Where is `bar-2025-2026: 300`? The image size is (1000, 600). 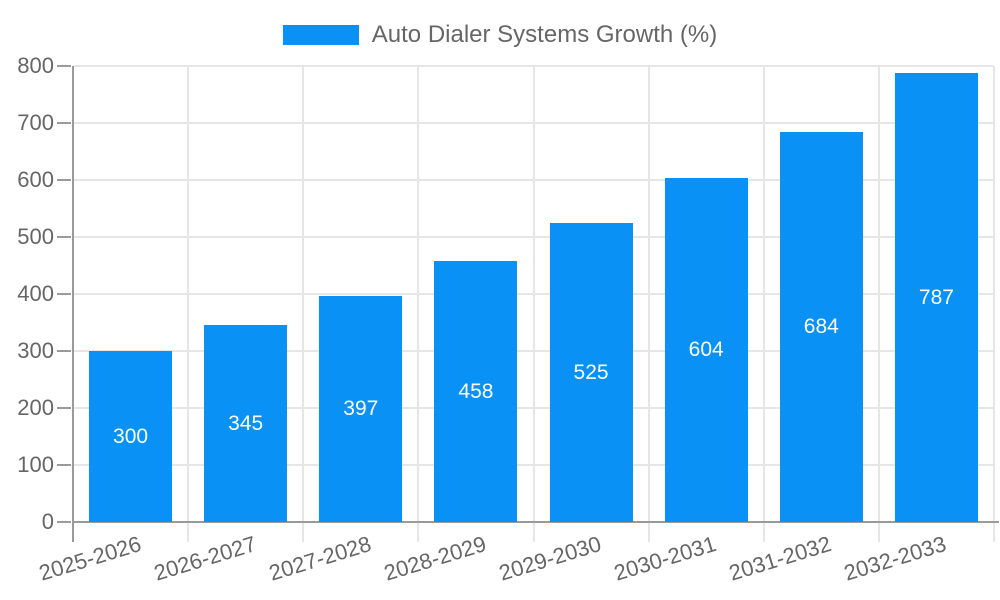
bar-2025-2026: 300 is located at coordinates (131, 436).